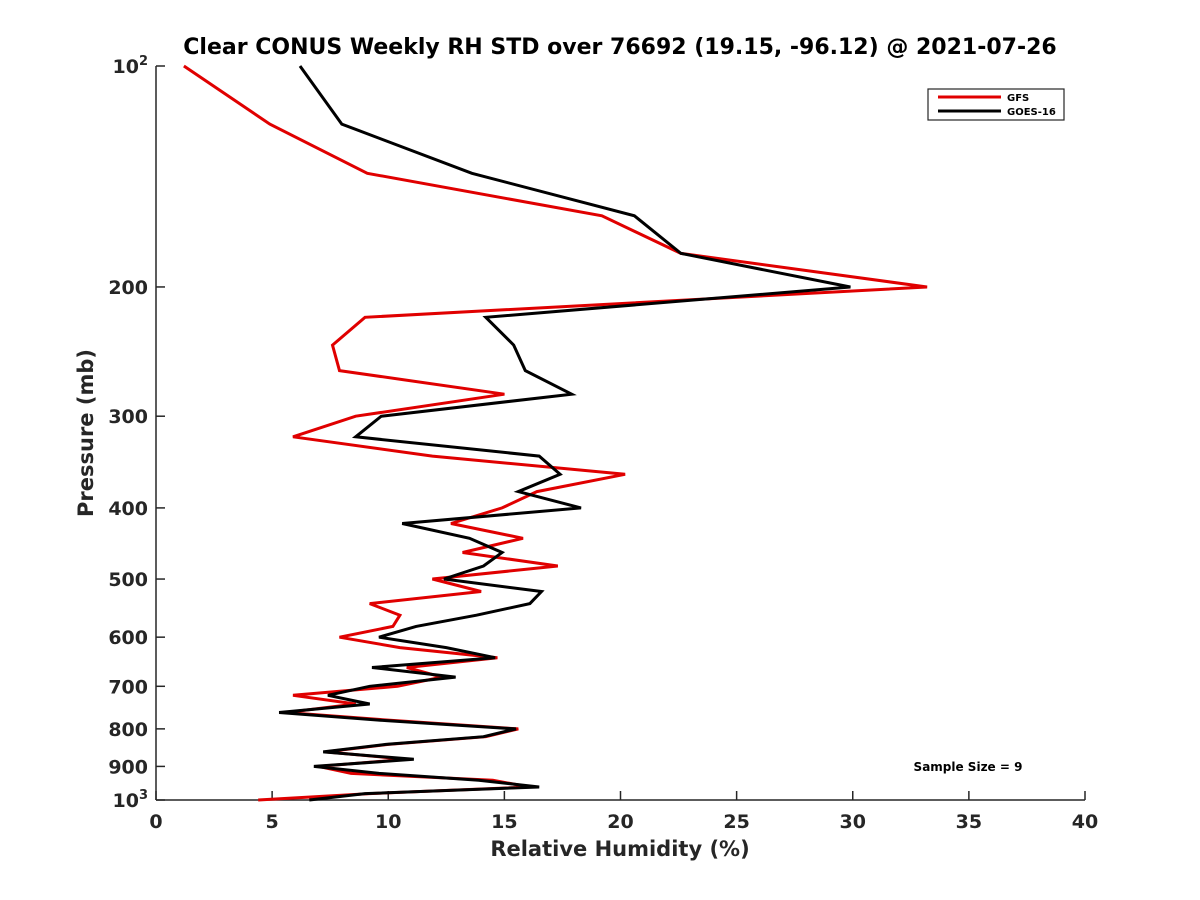  Describe the element at coordinates (1018, 98) in the screenshot. I see `legend-label-gfs: GFS` at that location.